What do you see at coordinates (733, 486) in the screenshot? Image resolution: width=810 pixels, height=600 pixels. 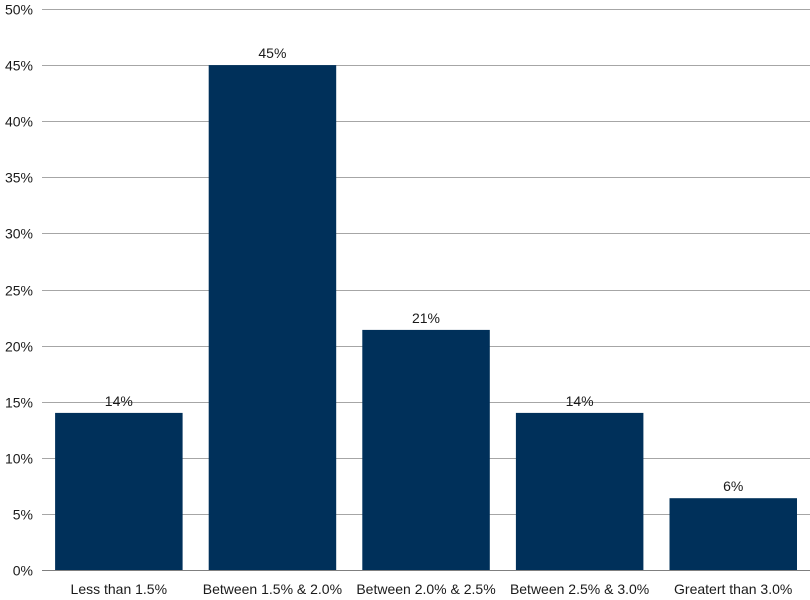 I see `bar-data-label: 6%` at bounding box center [733, 486].